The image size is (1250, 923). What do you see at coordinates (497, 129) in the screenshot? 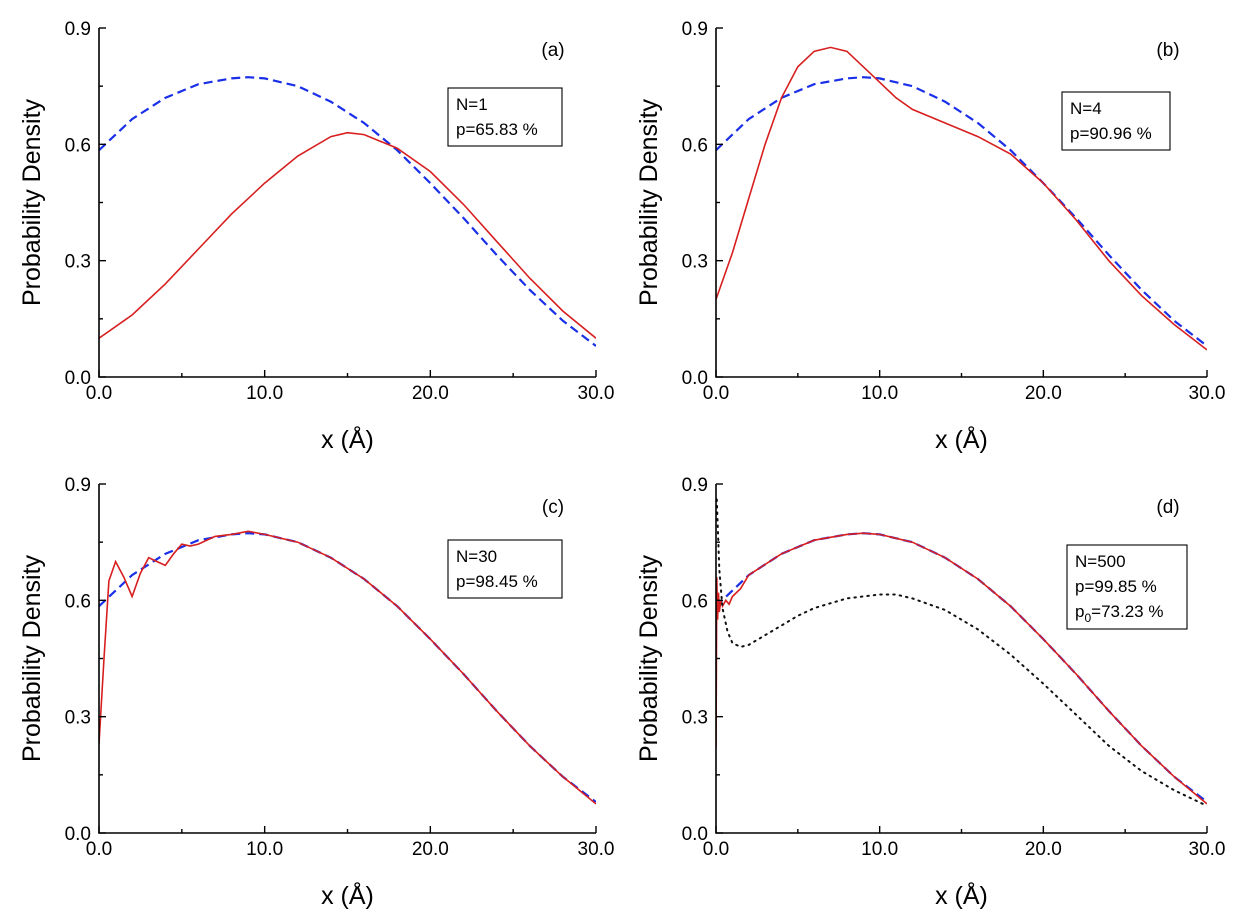
I see `annotation-line: p=65.83 %` at bounding box center [497, 129].